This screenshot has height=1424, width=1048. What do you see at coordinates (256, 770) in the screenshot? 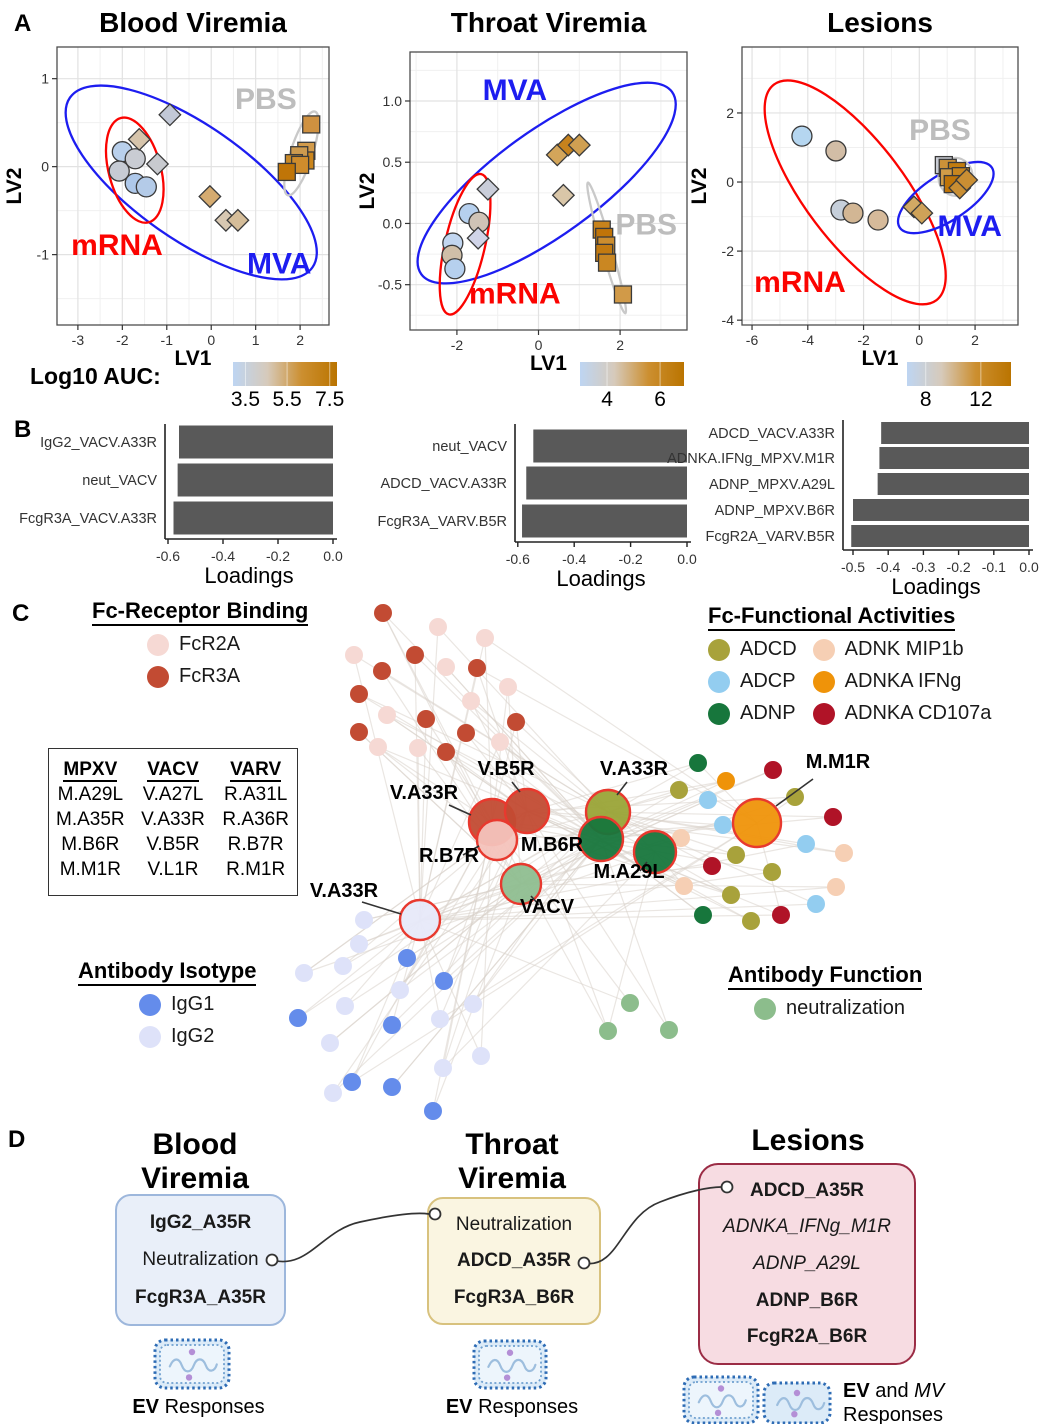
I see `table-header: VARV` at bounding box center [256, 770].